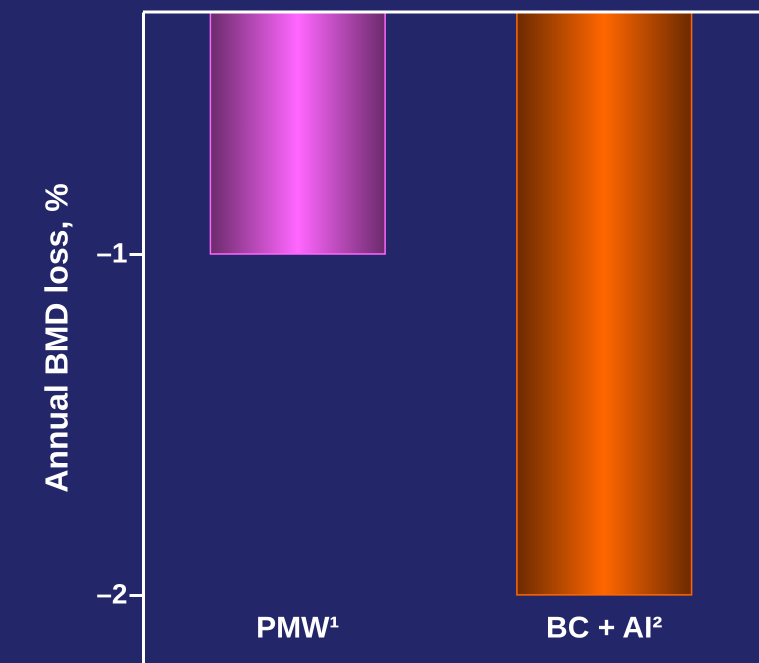 This screenshot has height=663, width=759. I want to click on y-tick-label: –1, so click(112, 252).